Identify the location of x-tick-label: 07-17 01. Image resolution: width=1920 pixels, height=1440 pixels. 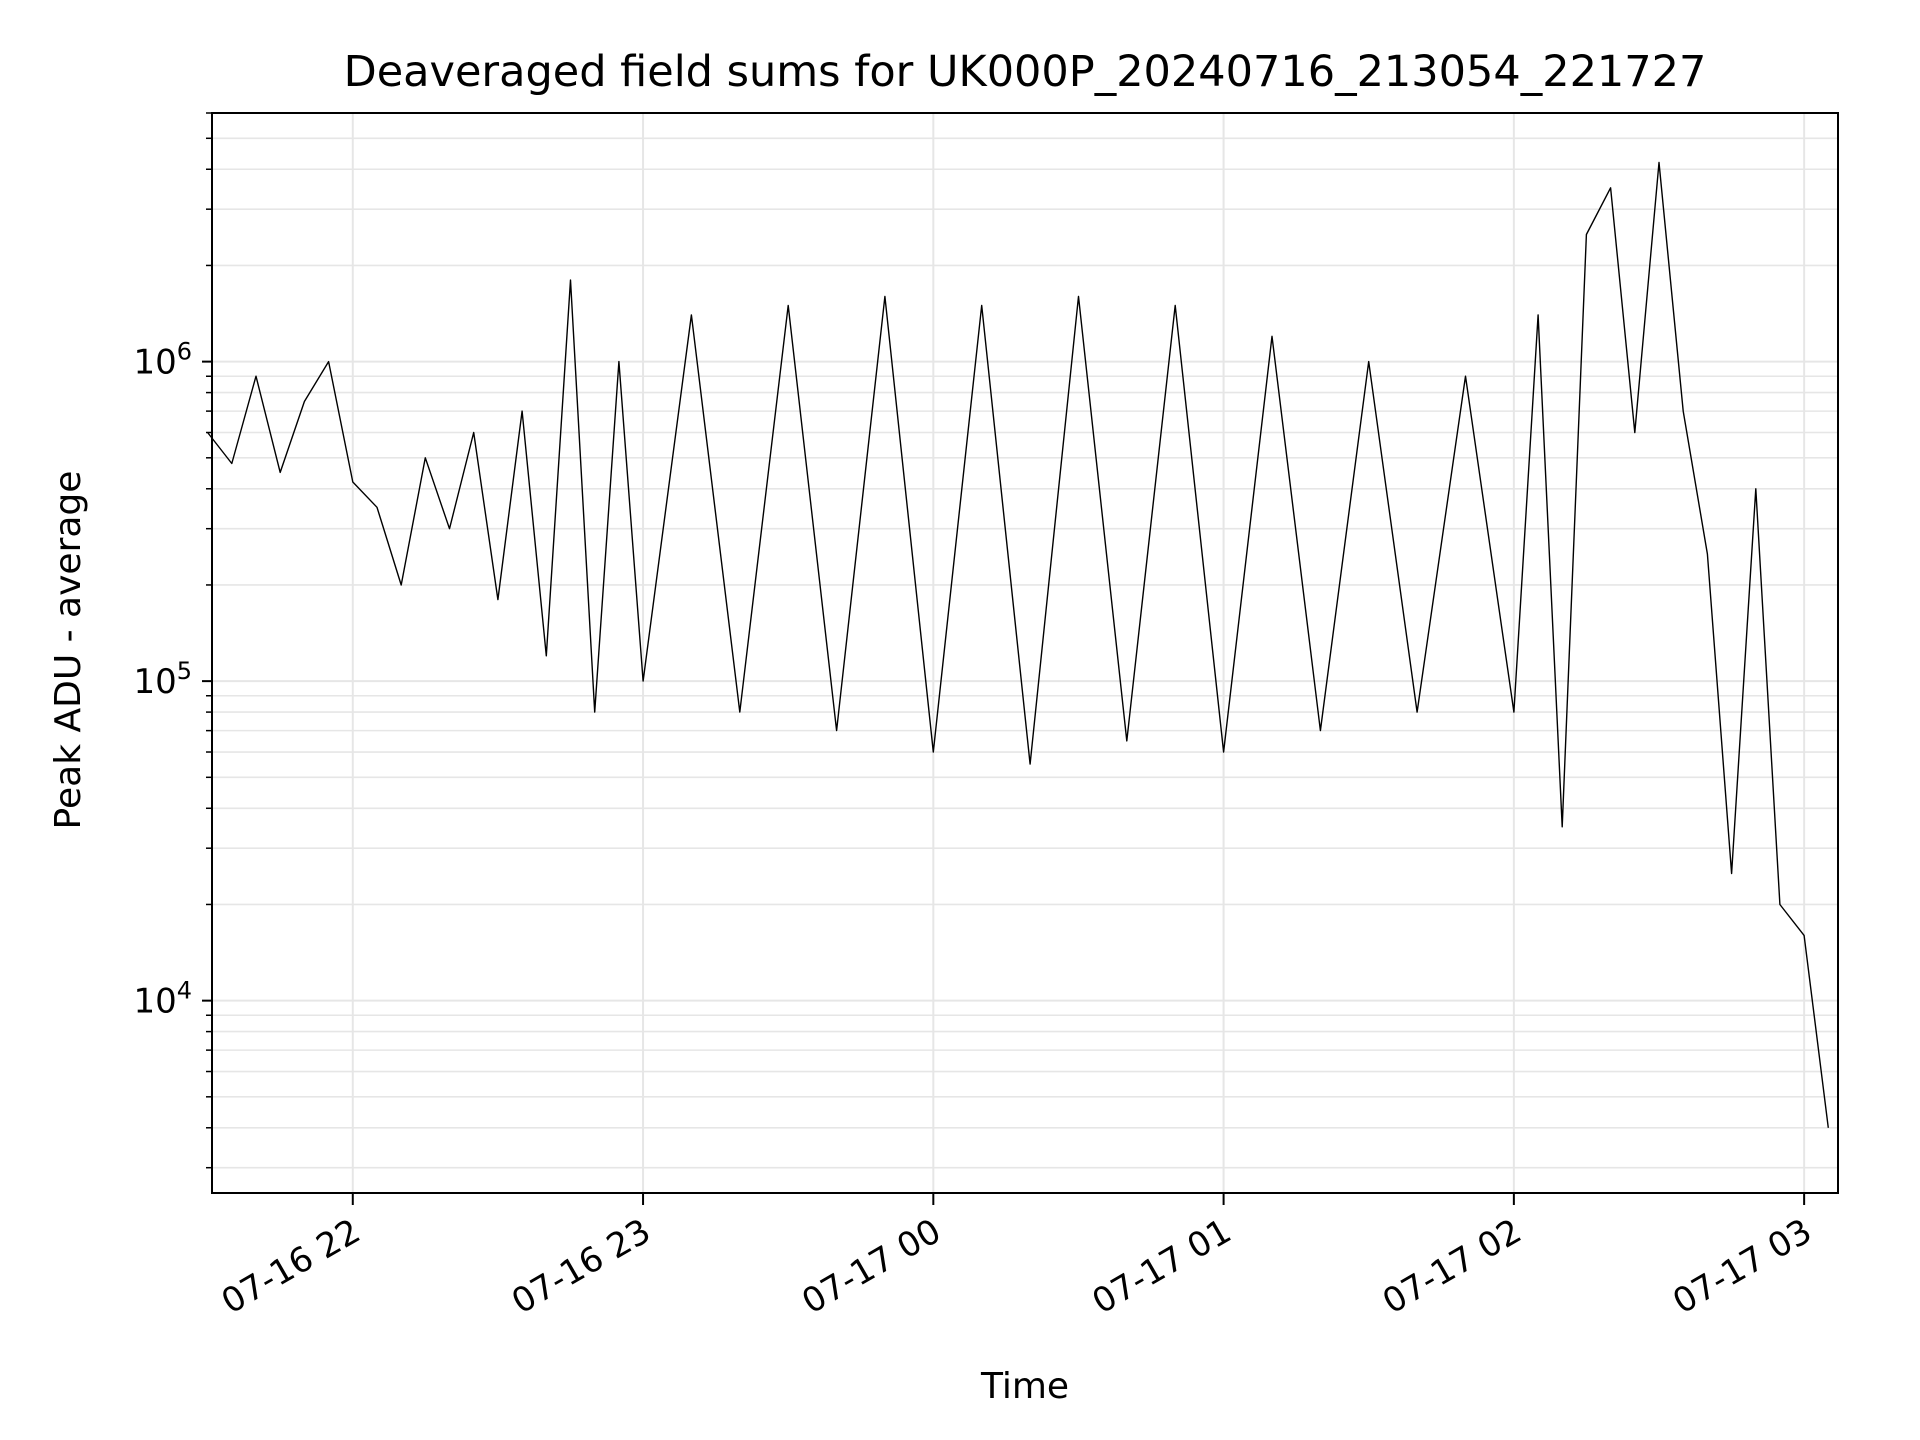
(1162, 1266).